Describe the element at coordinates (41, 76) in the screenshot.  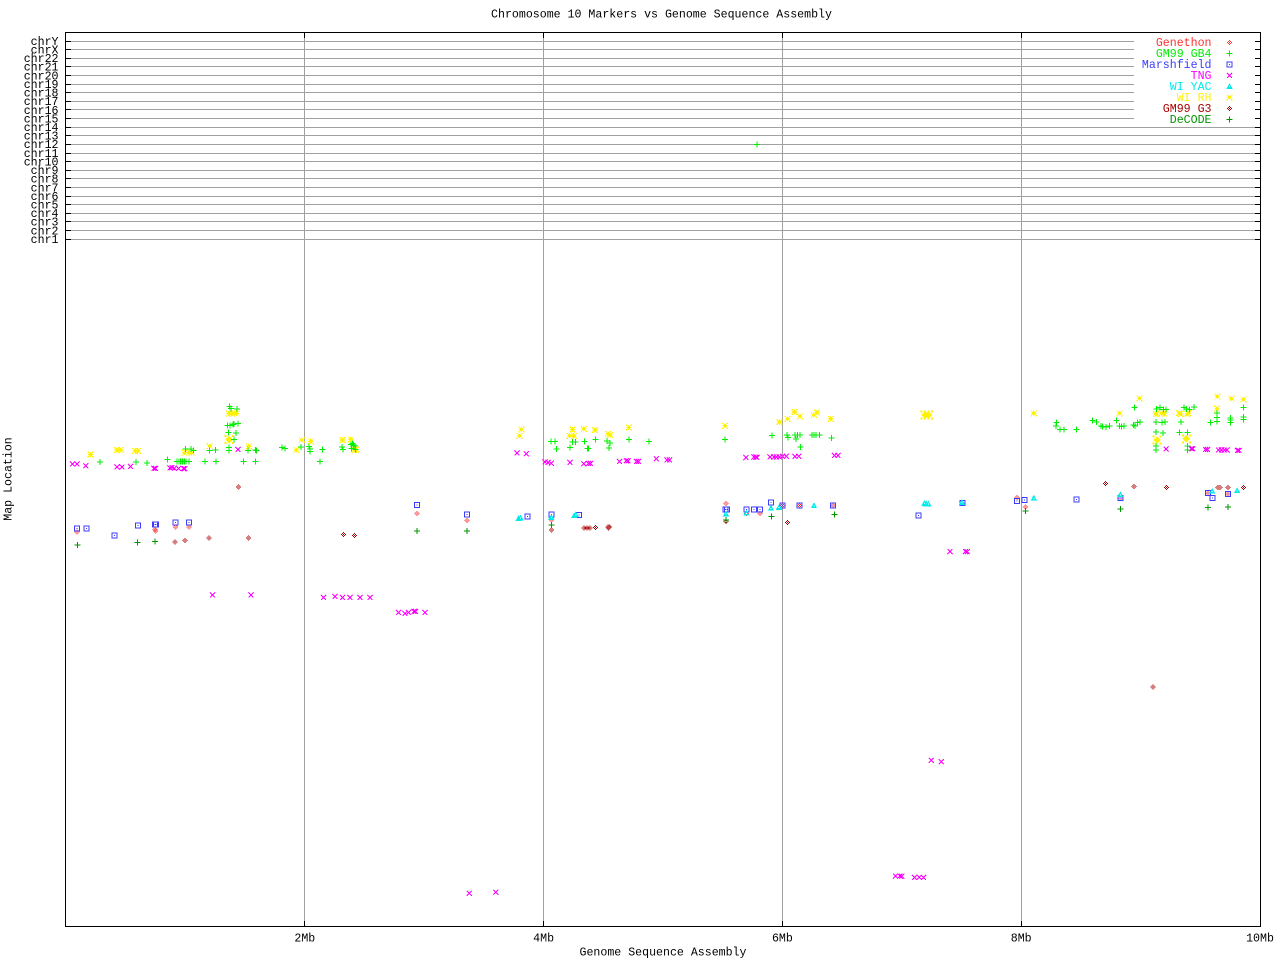
I see `svg-text: chr20` at that location.